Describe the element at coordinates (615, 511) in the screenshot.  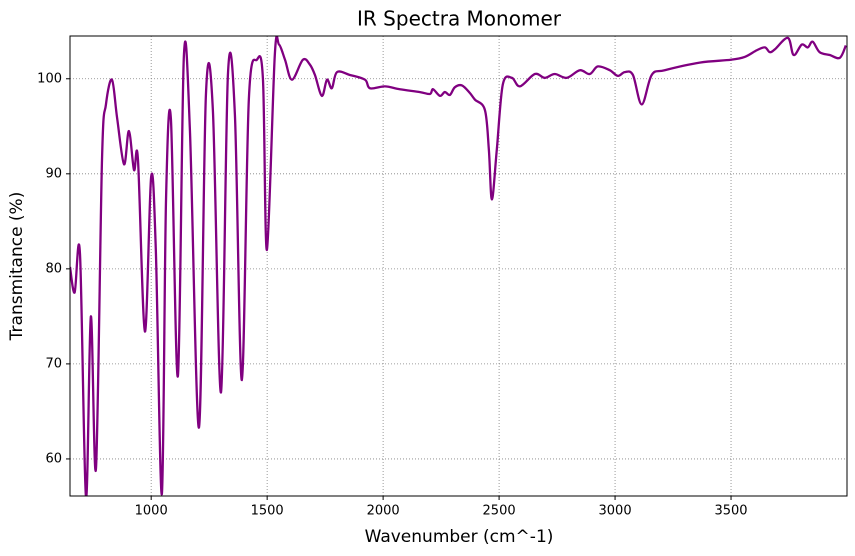
I see `x-tick-label: 3000` at that location.